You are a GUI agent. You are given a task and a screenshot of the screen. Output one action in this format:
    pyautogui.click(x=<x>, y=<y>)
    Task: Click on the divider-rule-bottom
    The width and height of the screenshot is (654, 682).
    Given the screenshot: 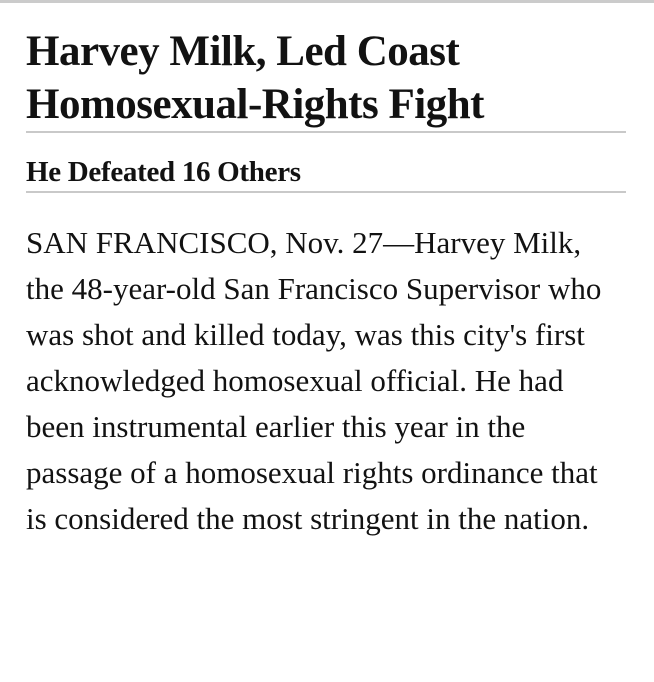 What is the action you would take?
    pyautogui.click(x=326, y=192)
    